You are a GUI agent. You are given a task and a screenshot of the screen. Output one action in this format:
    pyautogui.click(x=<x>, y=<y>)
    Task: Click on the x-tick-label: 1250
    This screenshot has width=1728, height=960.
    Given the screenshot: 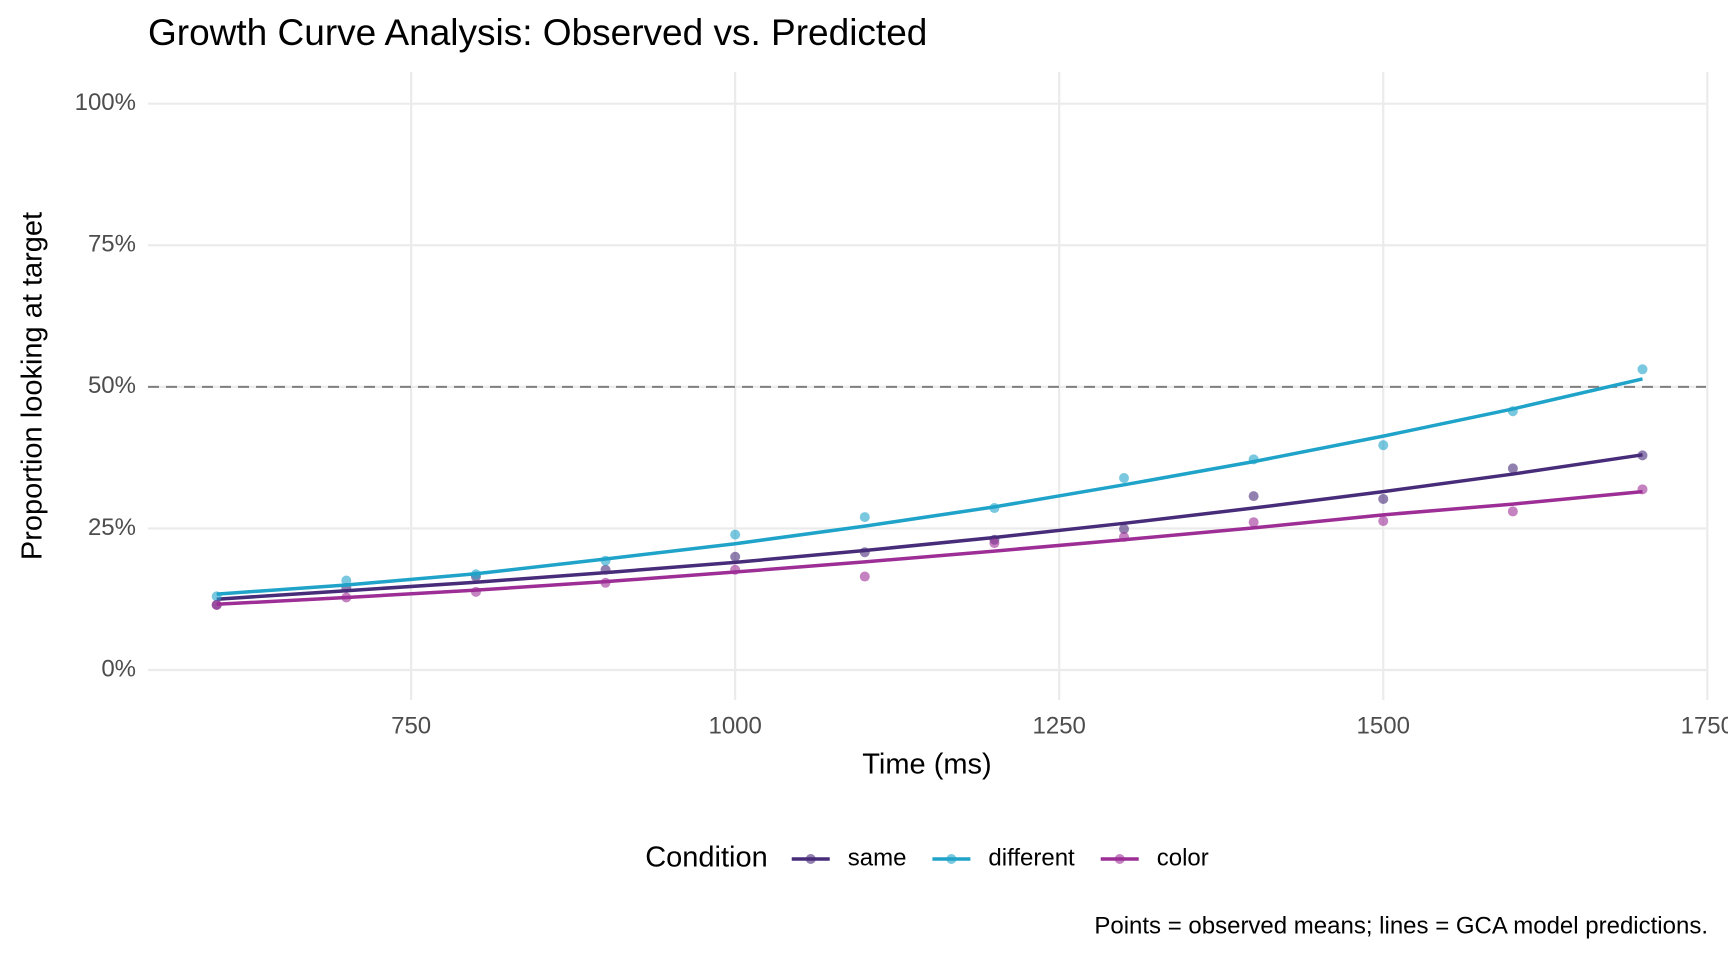 What is the action you would take?
    pyautogui.click(x=1059, y=725)
    